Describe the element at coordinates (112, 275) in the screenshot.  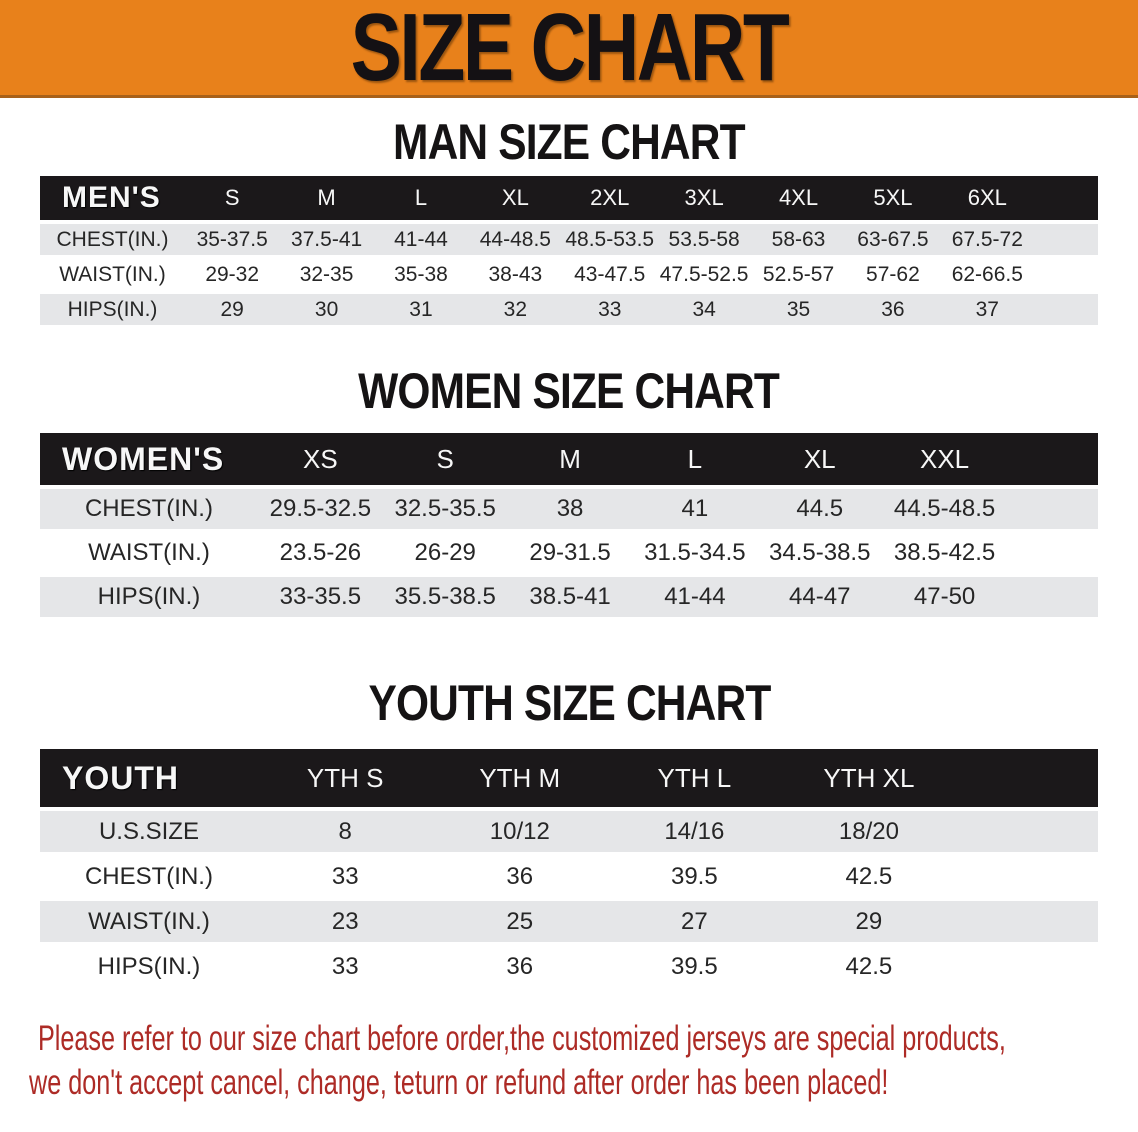
I see `men-row-label: WAIST(IN.)` at that location.